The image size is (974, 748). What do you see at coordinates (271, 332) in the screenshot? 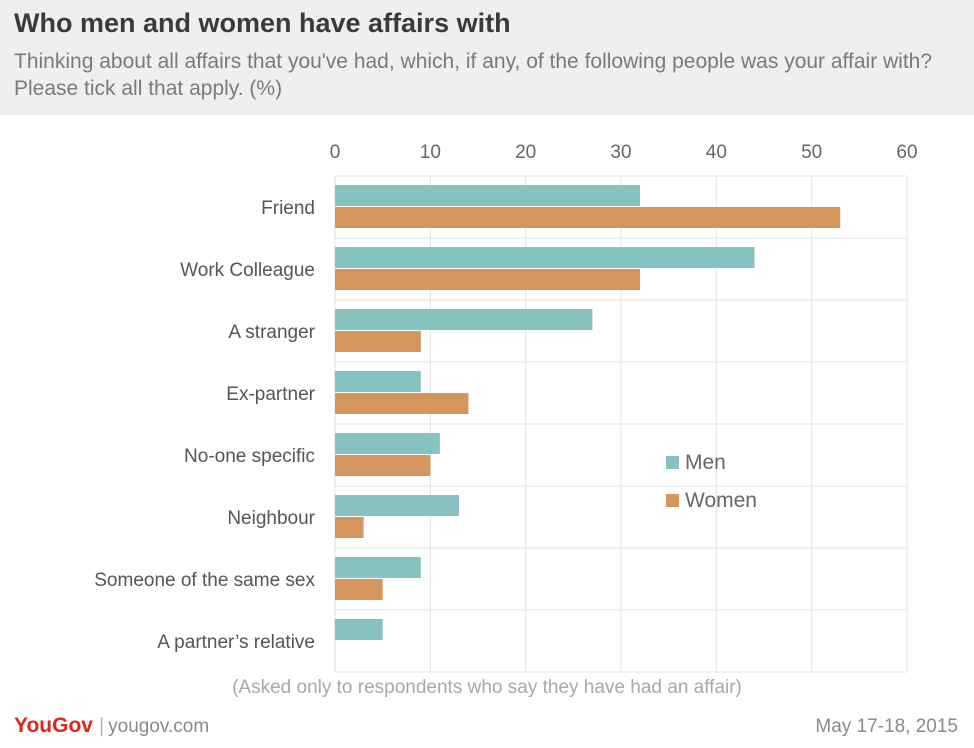
I see `category-label: A stranger` at bounding box center [271, 332].